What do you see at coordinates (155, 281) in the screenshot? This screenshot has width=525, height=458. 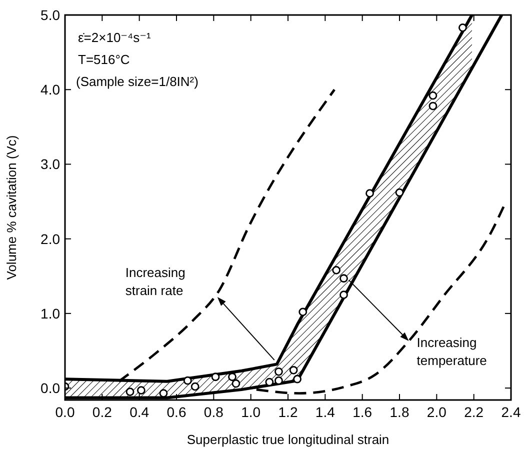 I see `annotation: Increasing strain rate` at bounding box center [155, 281].